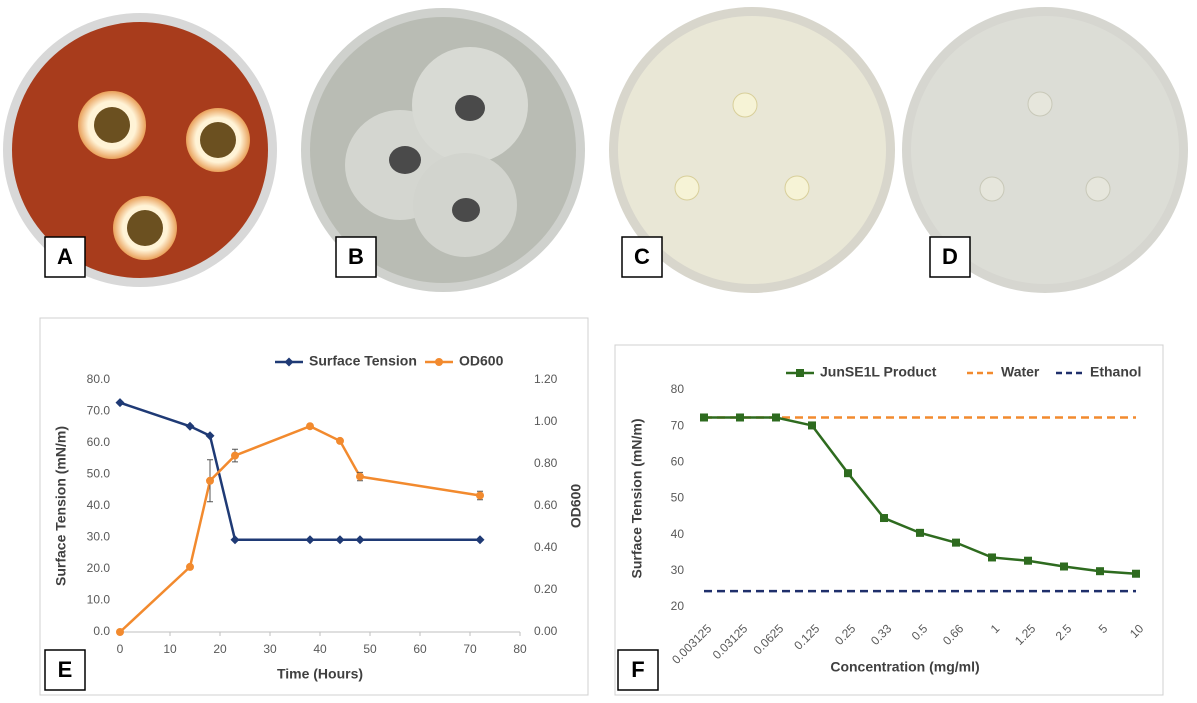 This screenshot has height=703, width=1197. I want to click on y-tick-label: 30, so click(678, 570).